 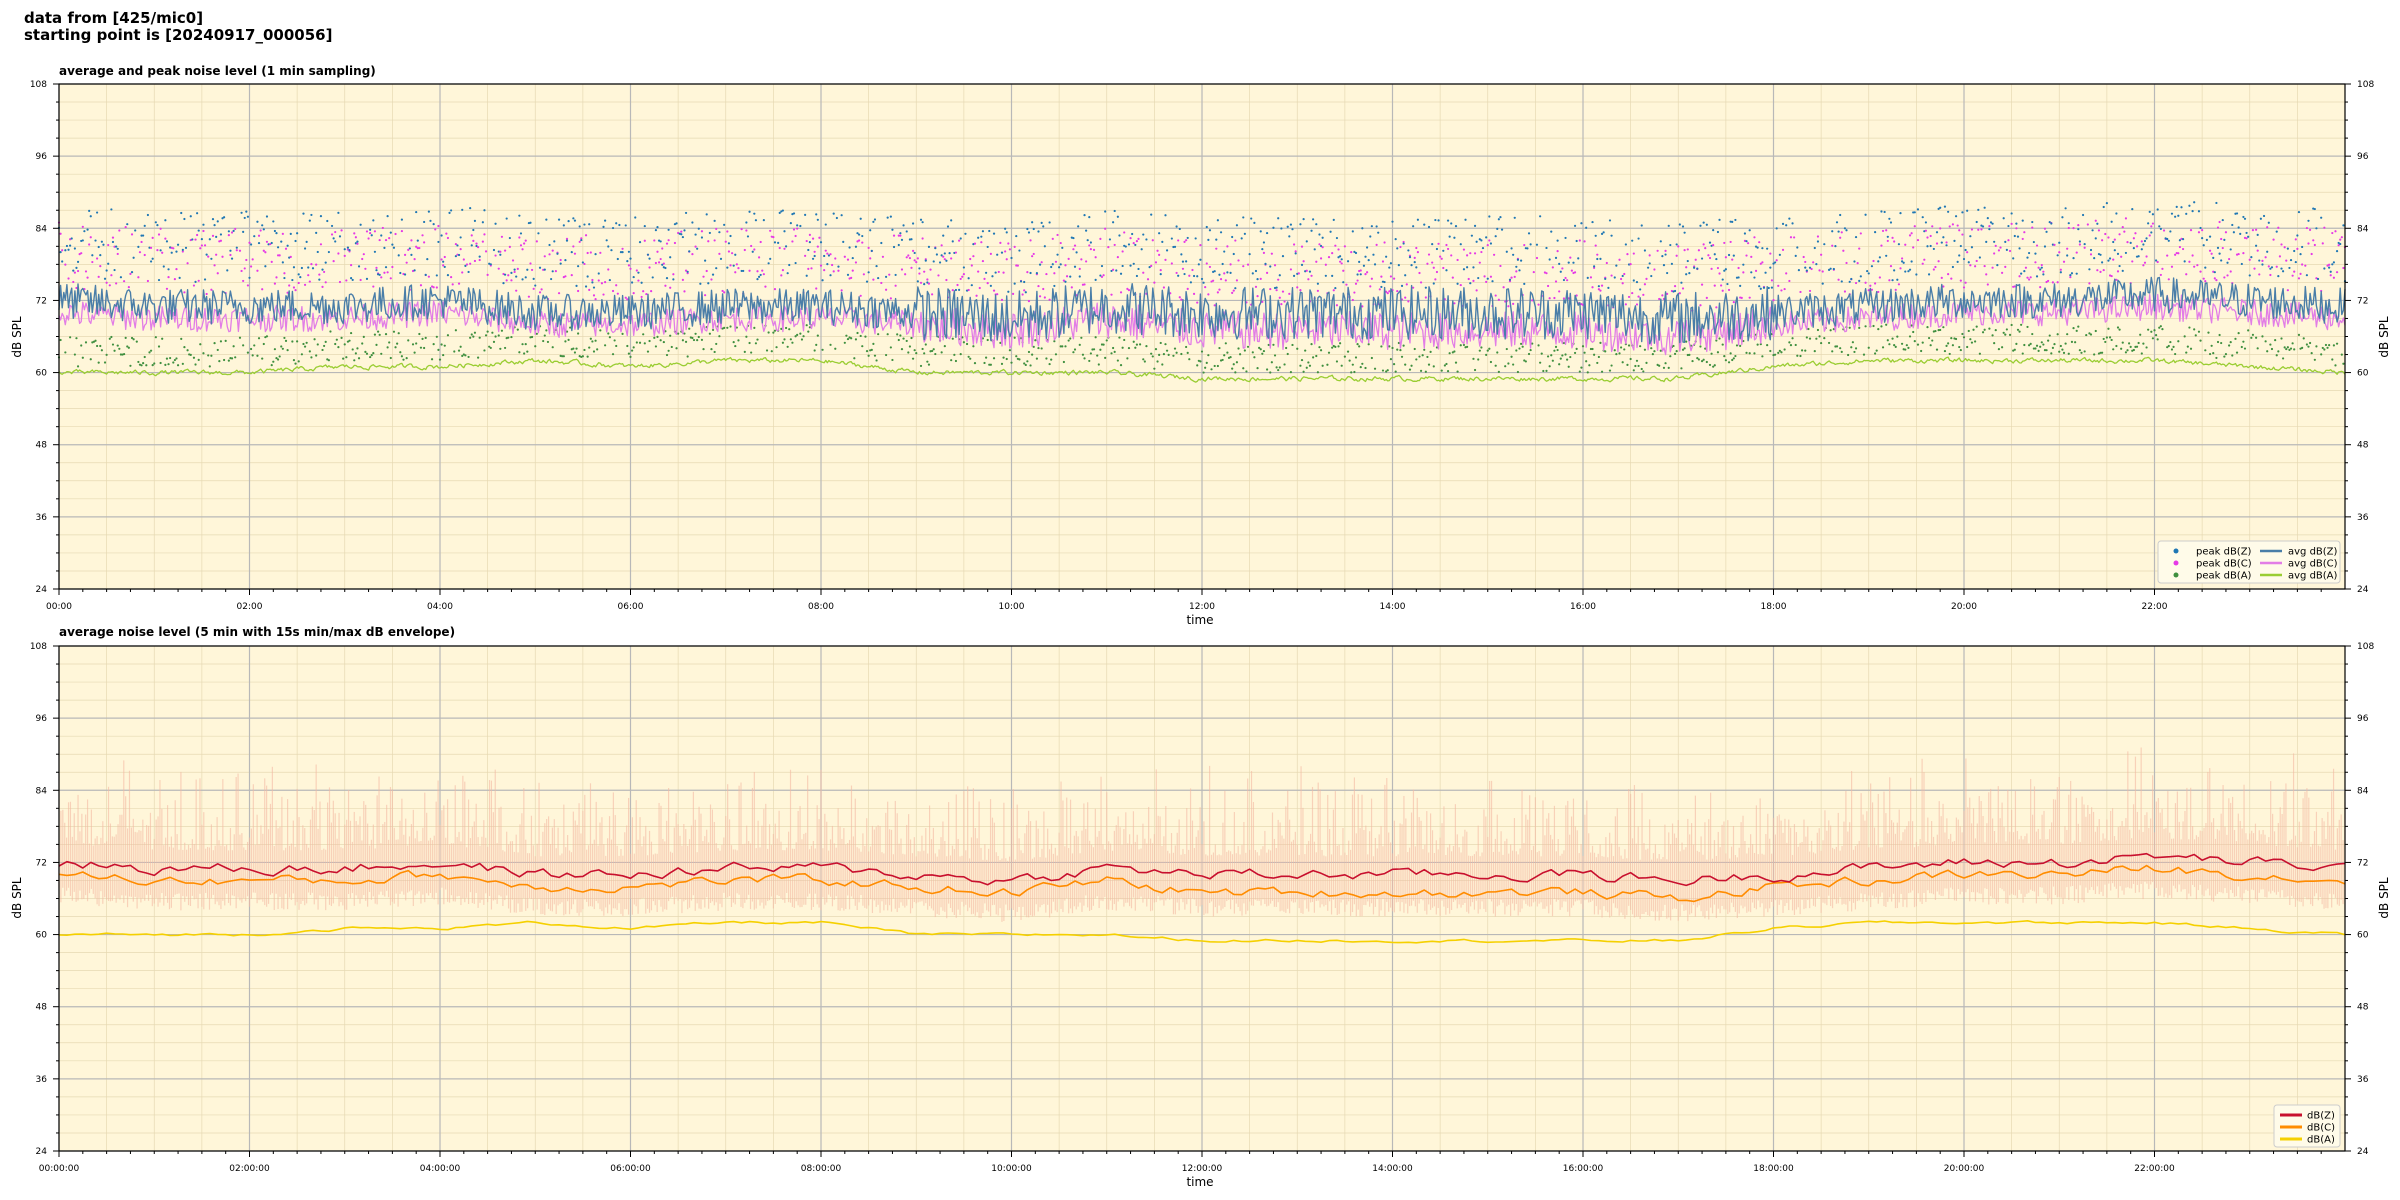 I want to click on y-tick-label-right: 48, so click(x=2363, y=1008).